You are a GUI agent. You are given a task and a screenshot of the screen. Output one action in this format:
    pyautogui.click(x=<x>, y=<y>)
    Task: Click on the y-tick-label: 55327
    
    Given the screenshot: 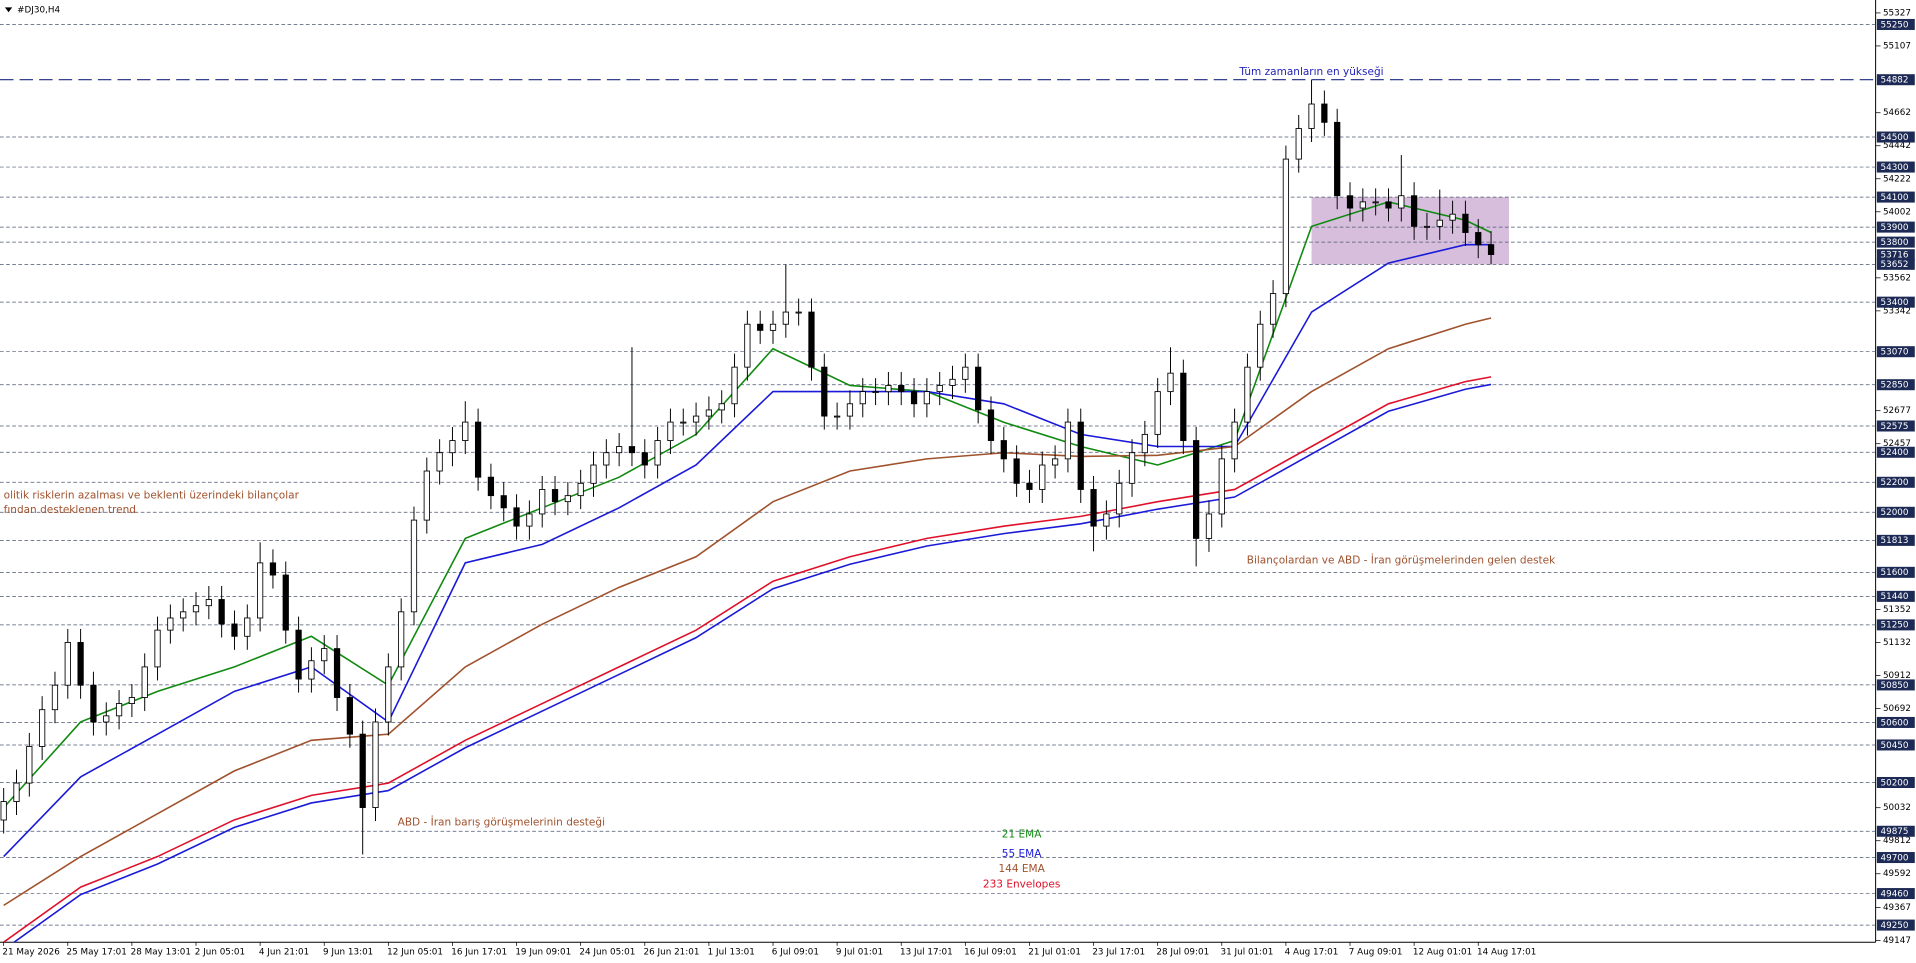 What is the action you would take?
    pyautogui.click(x=1897, y=13)
    